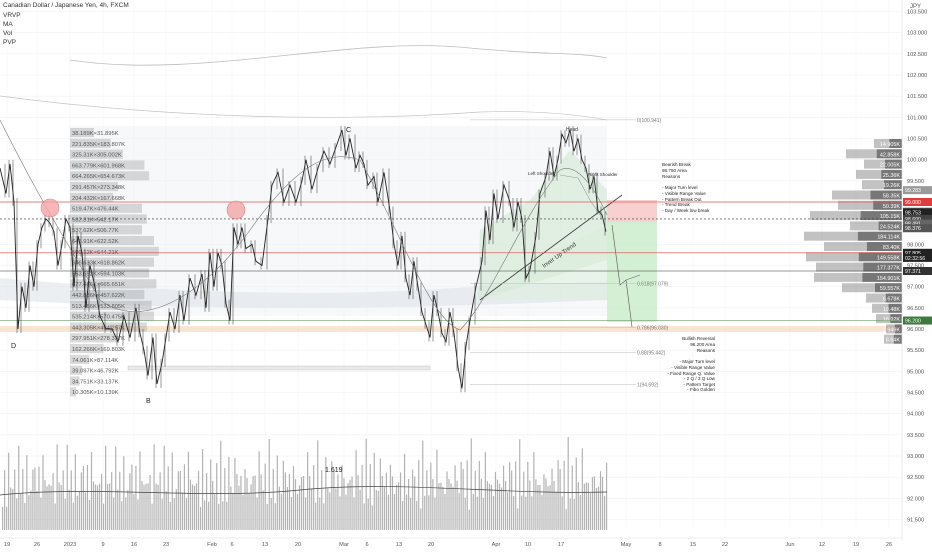 This screenshot has height=555, width=932. I want to click on profile-label: 74.061K×87.114K, so click(95, 361).